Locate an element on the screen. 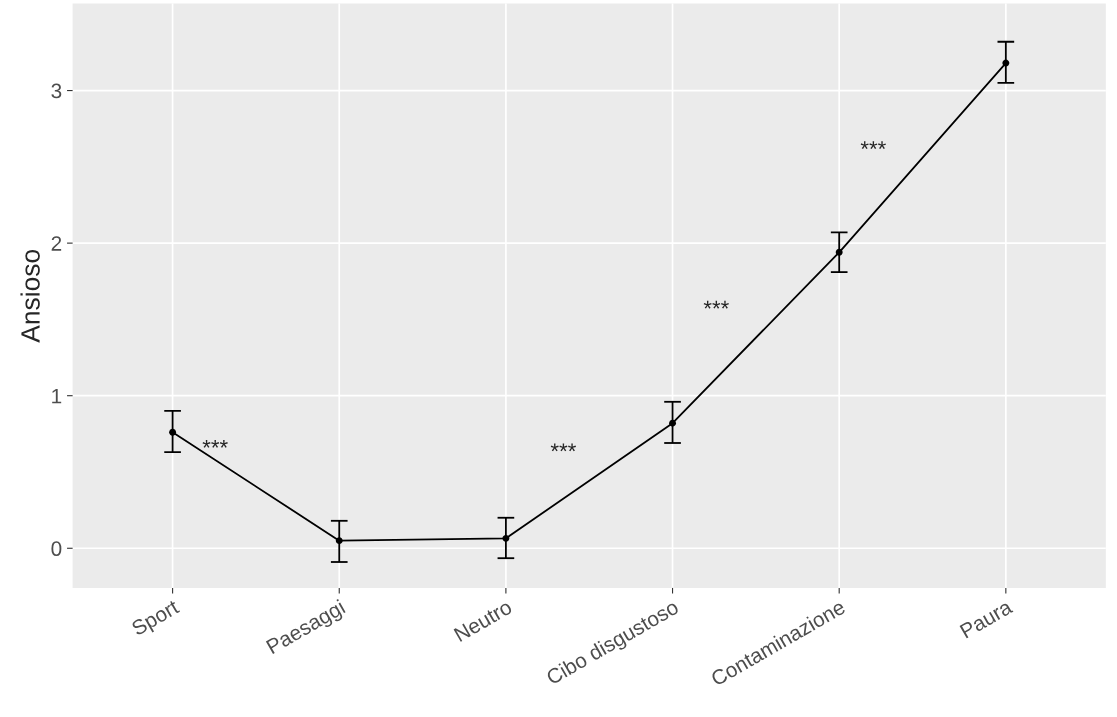 The height and width of the screenshot is (717, 1117). y-tick-label: 2 is located at coordinates (56, 243).